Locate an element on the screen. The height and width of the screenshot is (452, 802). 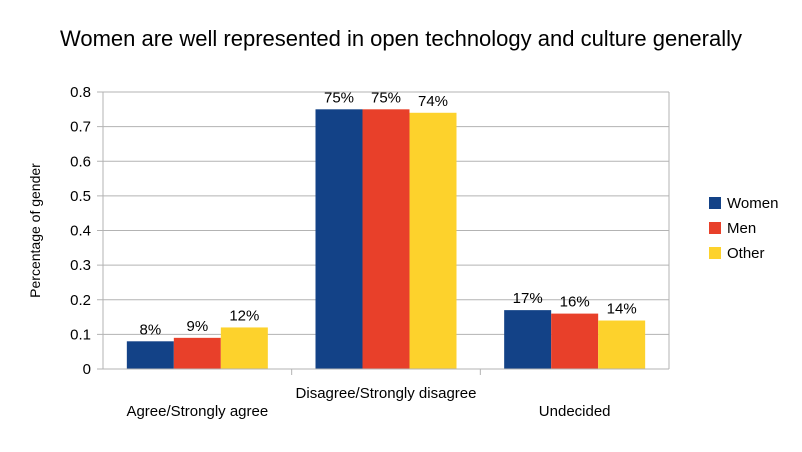
data-label: 8% is located at coordinates (150, 329).